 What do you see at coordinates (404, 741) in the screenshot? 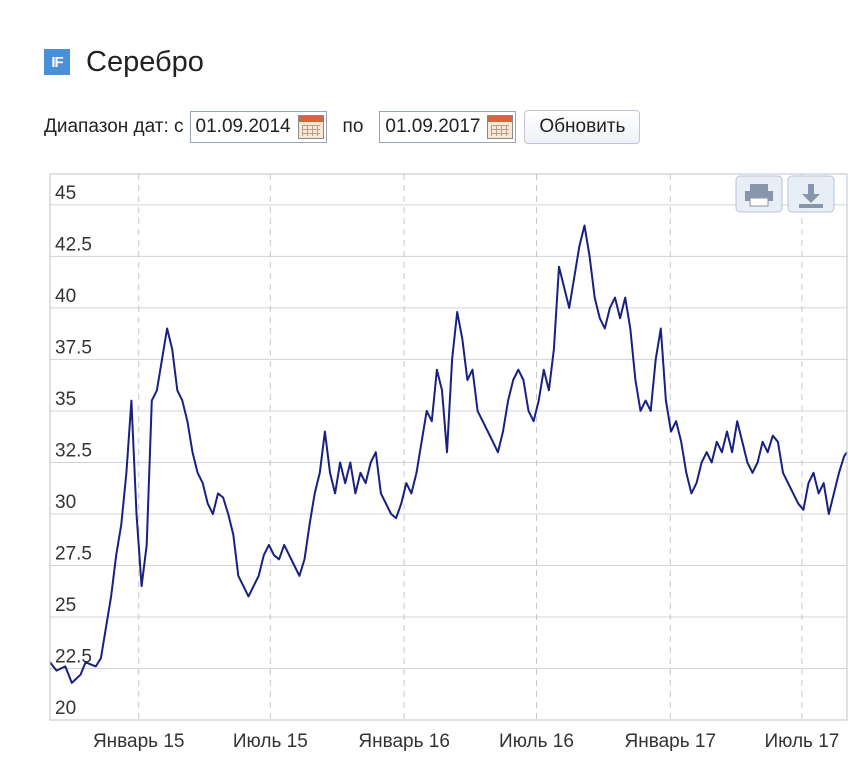
I see `x-tick-label: Январь 16` at bounding box center [404, 741].